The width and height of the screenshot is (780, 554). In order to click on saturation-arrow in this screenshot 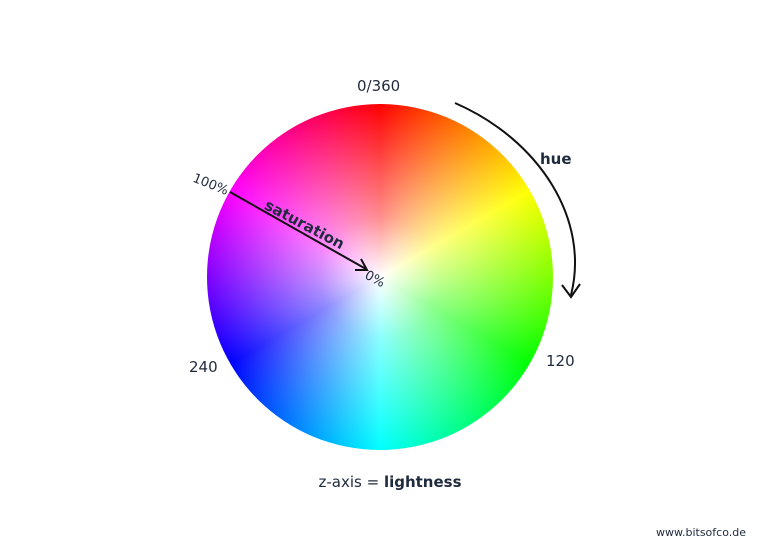, I will do `click(298, 230)`.